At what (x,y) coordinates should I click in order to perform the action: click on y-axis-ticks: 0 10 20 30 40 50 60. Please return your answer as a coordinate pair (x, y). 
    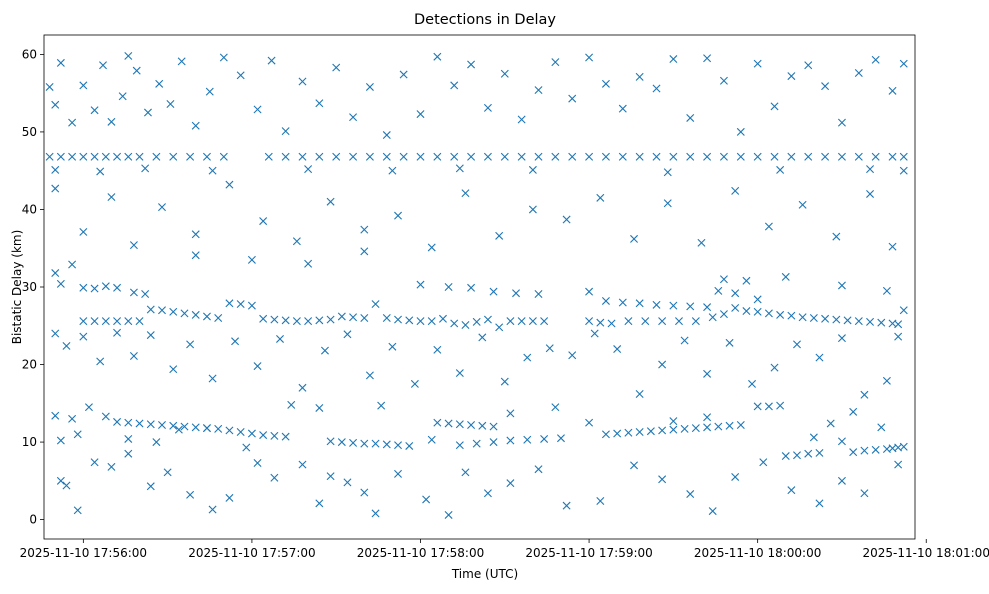
    Looking at the image, I should click on (33, 287).